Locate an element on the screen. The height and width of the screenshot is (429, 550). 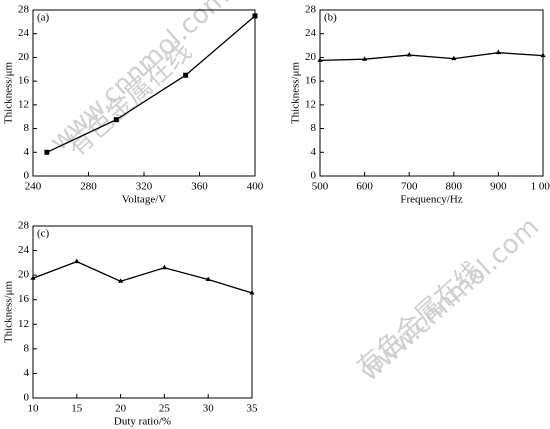
x-tick-label: 25 is located at coordinates (165, 409).